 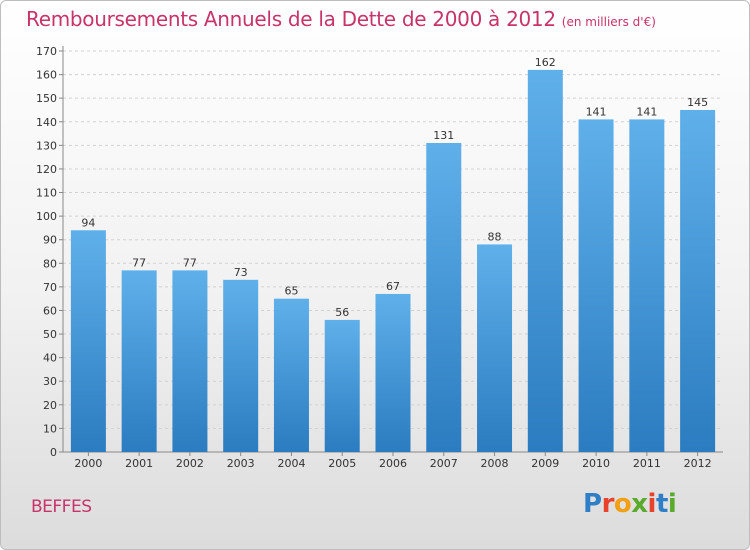 I want to click on y-tick-label: 120, so click(x=46, y=169).